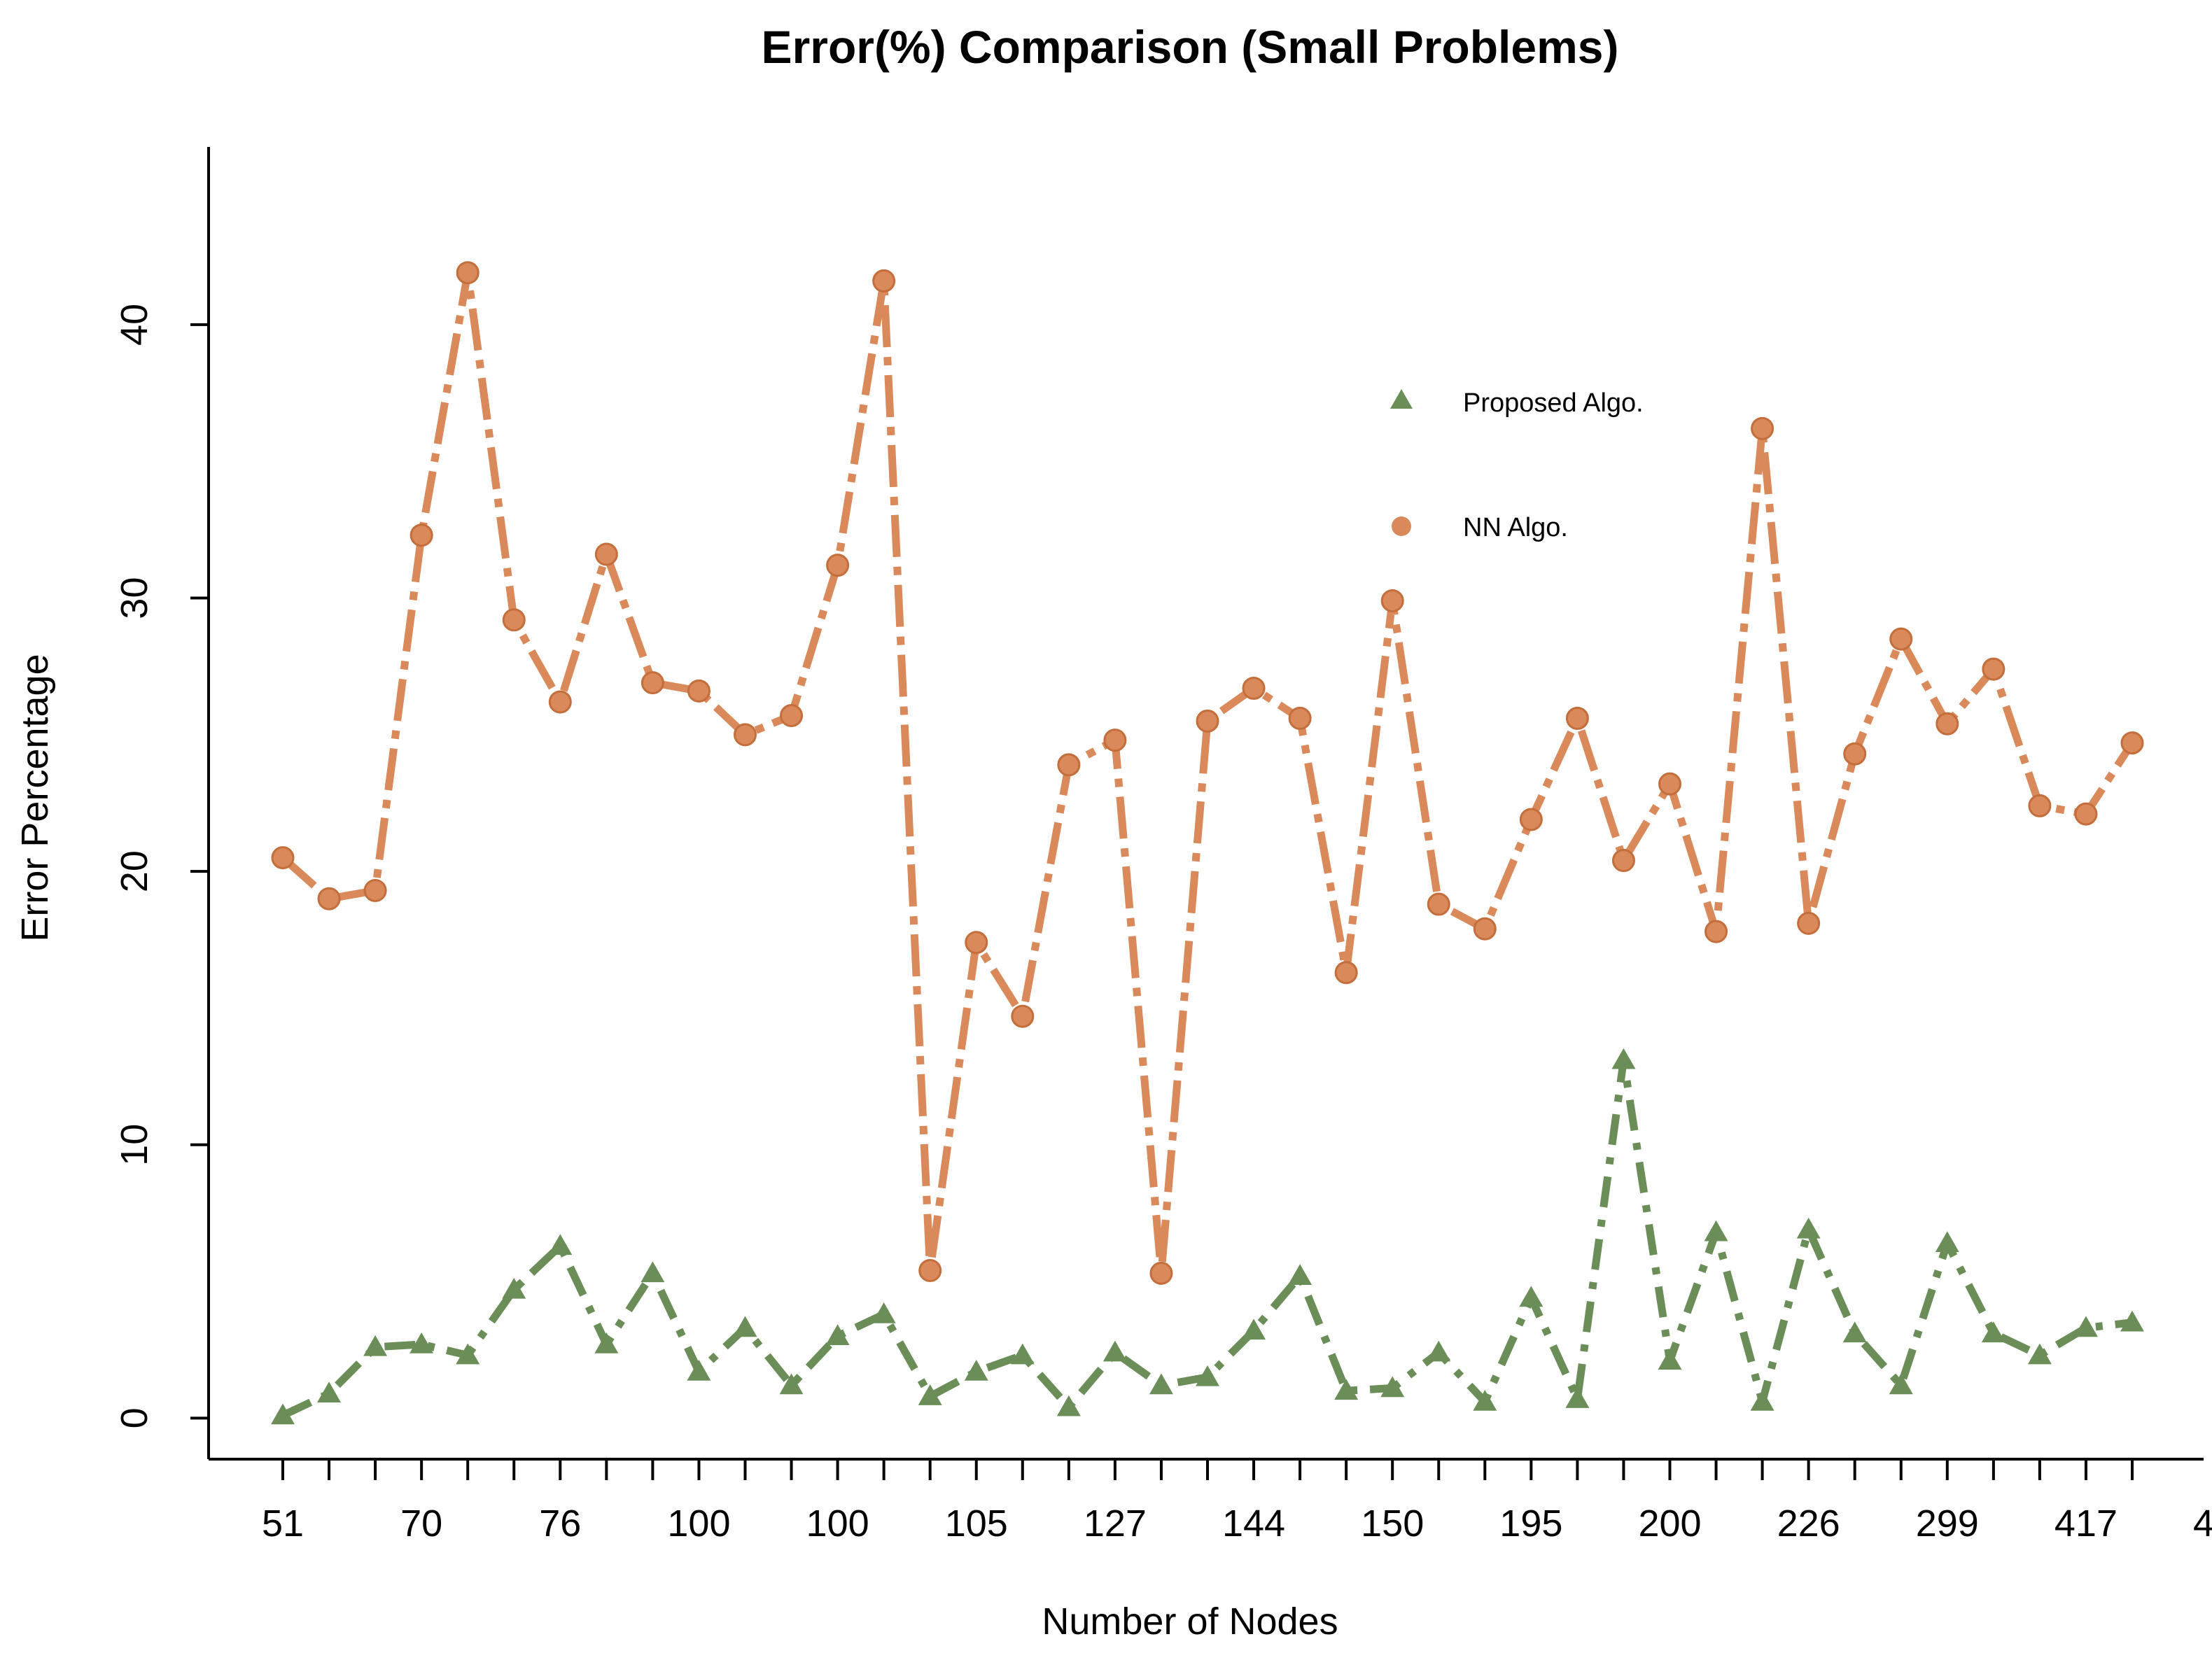 This screenshot has width=2212, height=1674. Describe the element at coordinates (1190, 1622) in the screenshot. I see `x-axis-label: Number of Nodes` at that location.